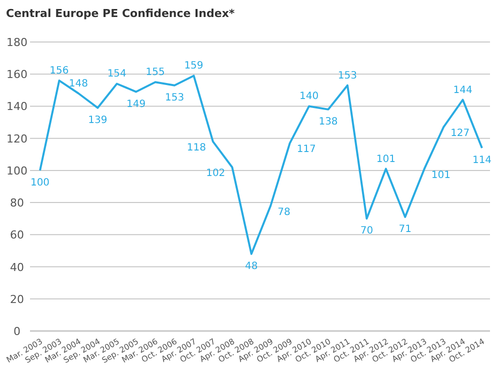 Image resolution: width=500 pixels, height=373 pixels. I want to click on y-tick-label: 160, so click(17, 75).